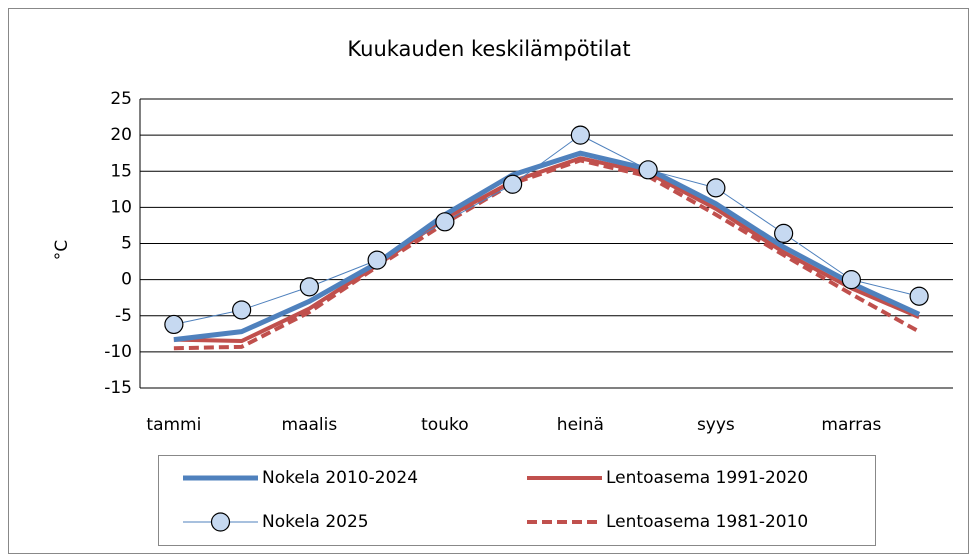 This screenshot has width=977, height=555. What do you see at coordinates (220, 522) in the screenshot?
I see `legend-marker` at bounding box center [220, 522].